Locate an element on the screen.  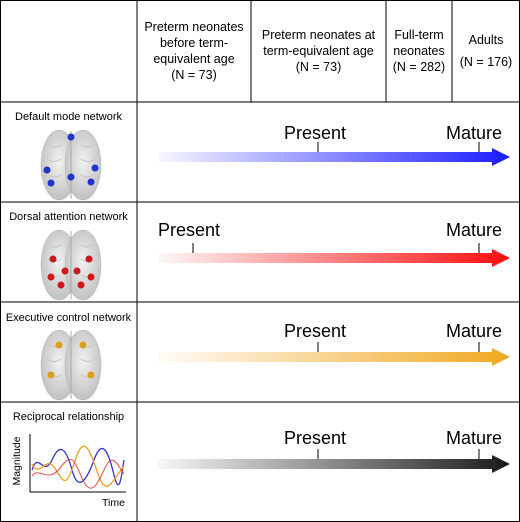
mature-label-ecn: Mature is located at coordinates (474, 331).